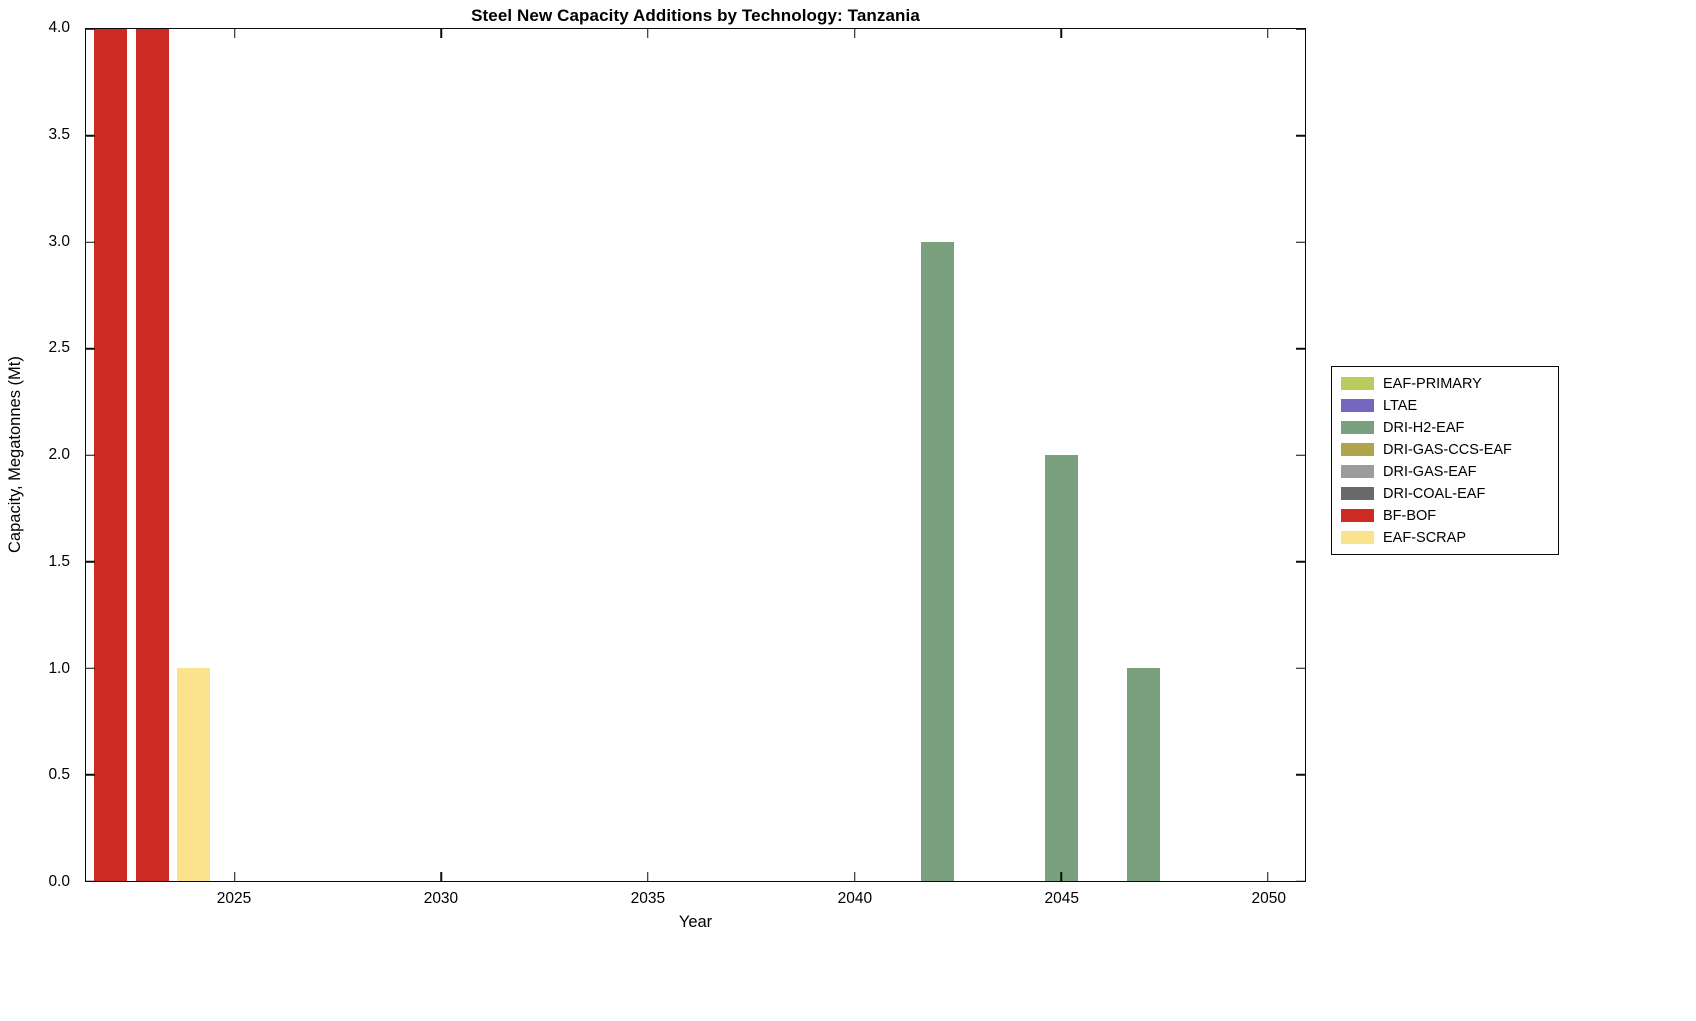 This screenshot has width=1696, height=1021. Describe the element at coordinates (695, 922) in the screenshot. I see `x-axis-label: Year` at that location.